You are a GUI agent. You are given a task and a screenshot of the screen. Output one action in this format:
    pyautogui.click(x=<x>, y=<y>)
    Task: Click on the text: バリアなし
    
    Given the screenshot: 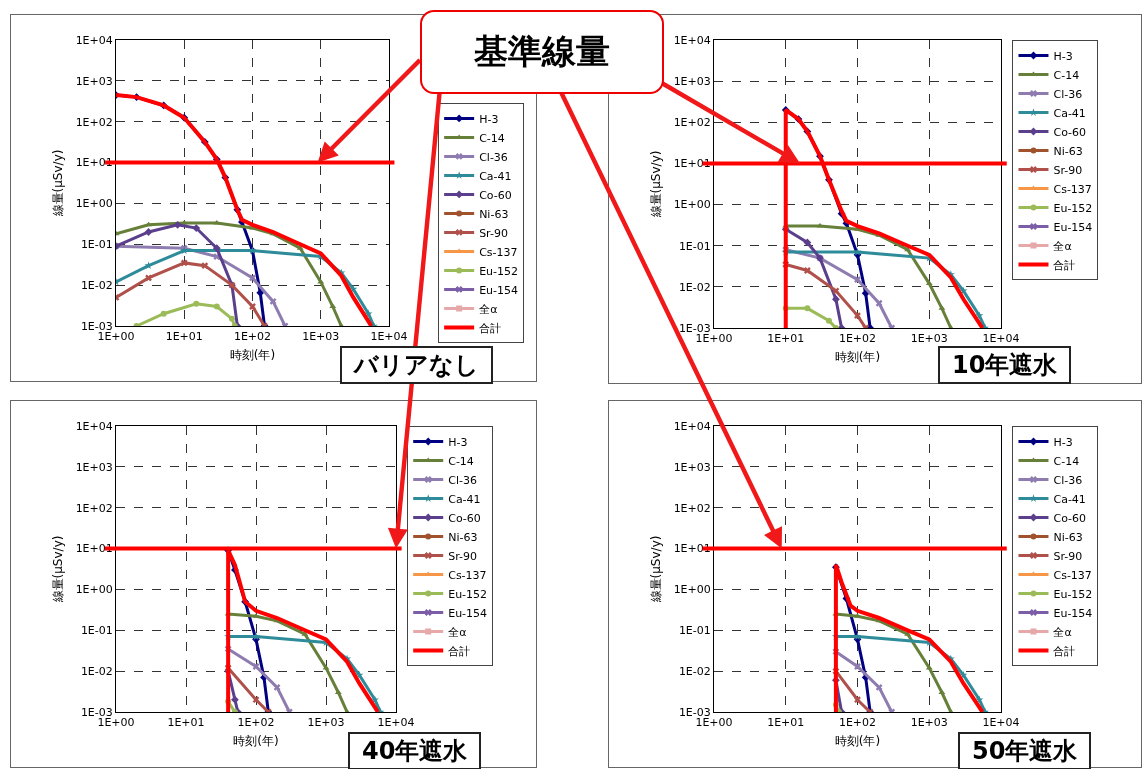 What is the action you would take?
    pyautogui.click(x=416, y=365)
    